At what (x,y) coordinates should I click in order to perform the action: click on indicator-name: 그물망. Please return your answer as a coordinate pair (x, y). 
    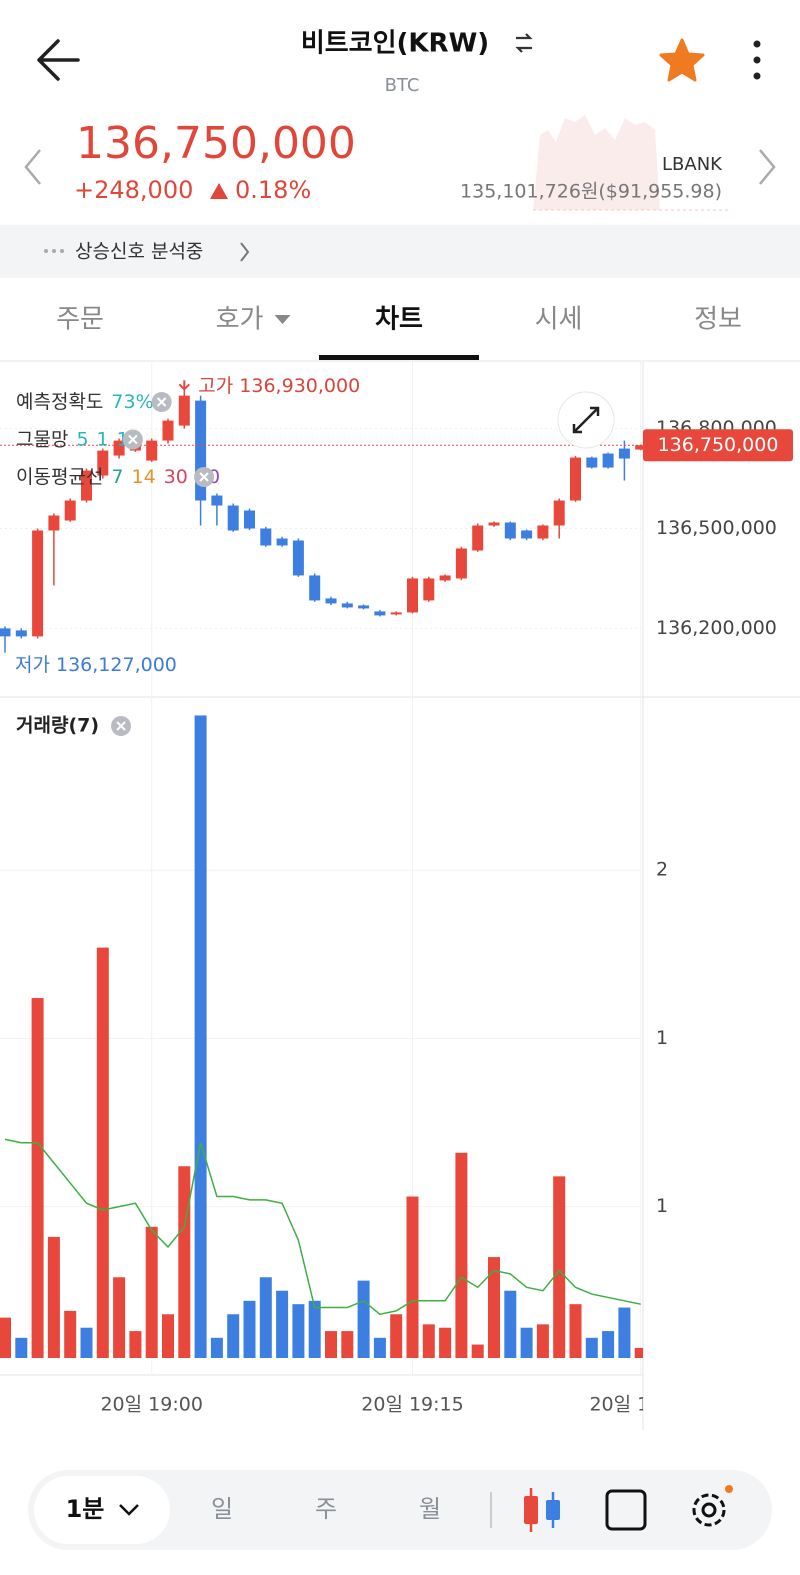
    Looking at the image, I should click on (42, 439).